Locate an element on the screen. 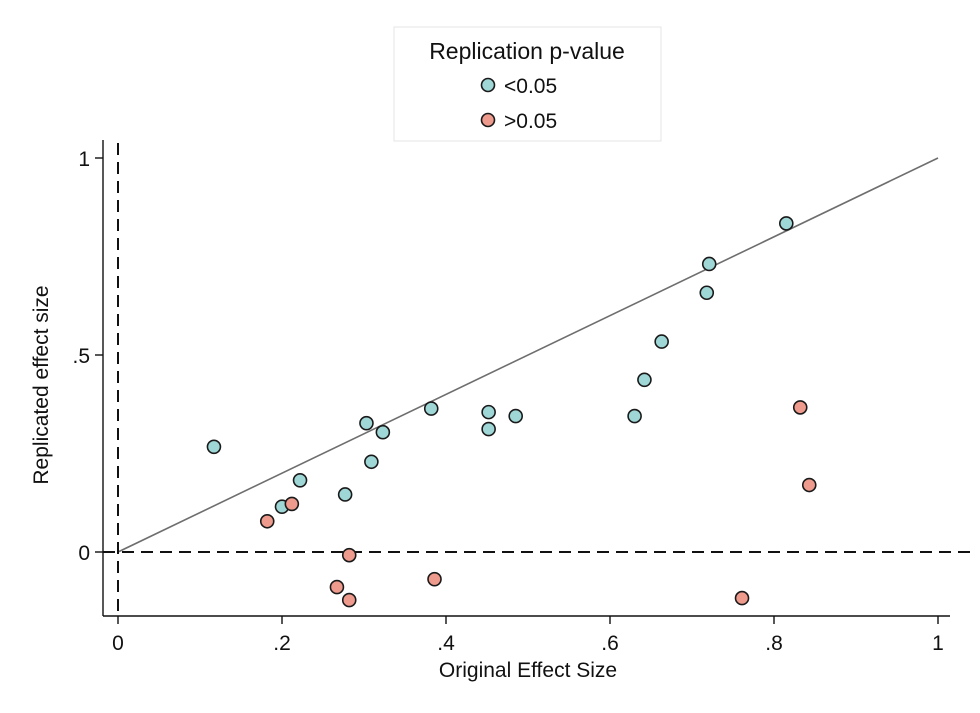 The height and width of the screenshot is (713, 980). x-tick-label: .8 is located at coordinates (774, 643).